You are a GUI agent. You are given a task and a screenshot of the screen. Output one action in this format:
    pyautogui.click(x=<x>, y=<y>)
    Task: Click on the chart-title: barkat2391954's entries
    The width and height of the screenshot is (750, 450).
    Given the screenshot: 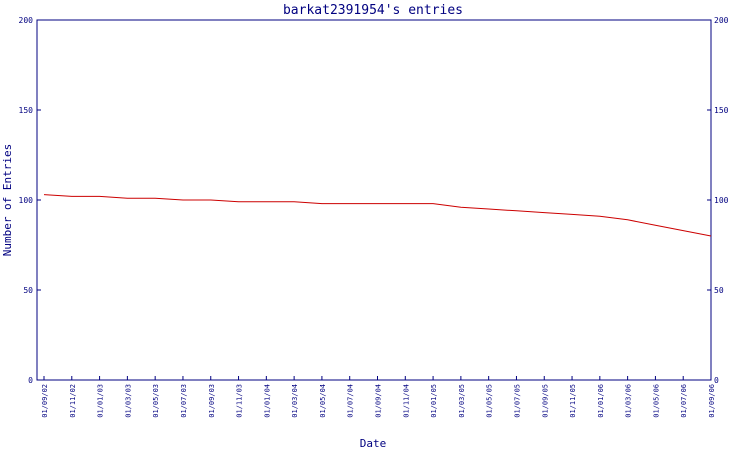 What is the action you would take?
    pyautogui.click(x=373, y=10)
    